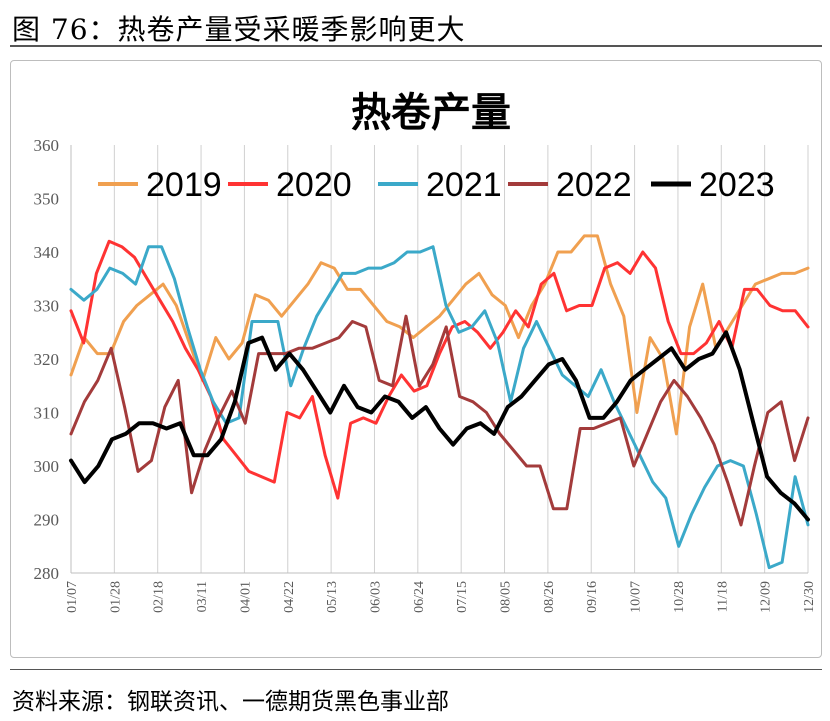  I want to click on y-tick-label: 350, so click(47, 199).